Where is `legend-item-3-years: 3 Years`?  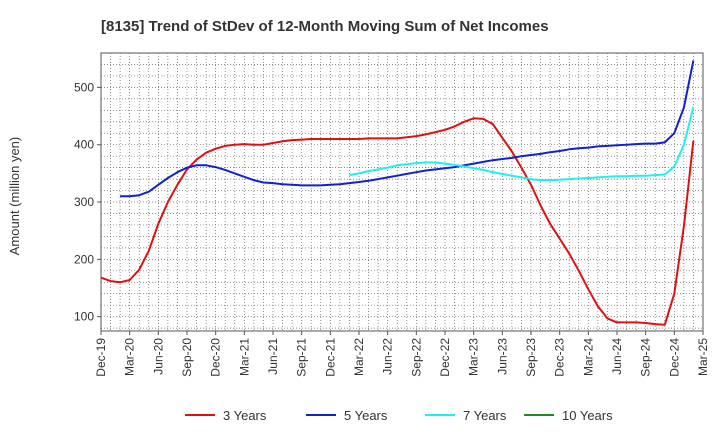 legend-item-3-years: 3 Years is located at coordinates (226, 415).